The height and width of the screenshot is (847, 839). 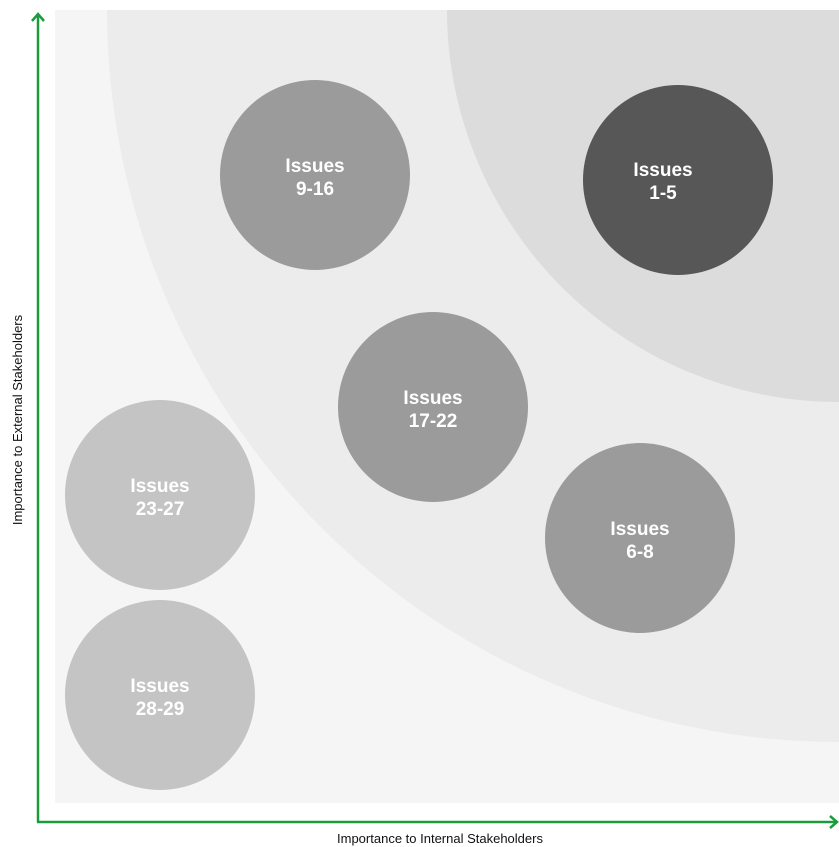 What do you see at coordinates (160, 509) in the screenshot?
I see `bubble-label: 23-27` at bounding box center [160, 509].